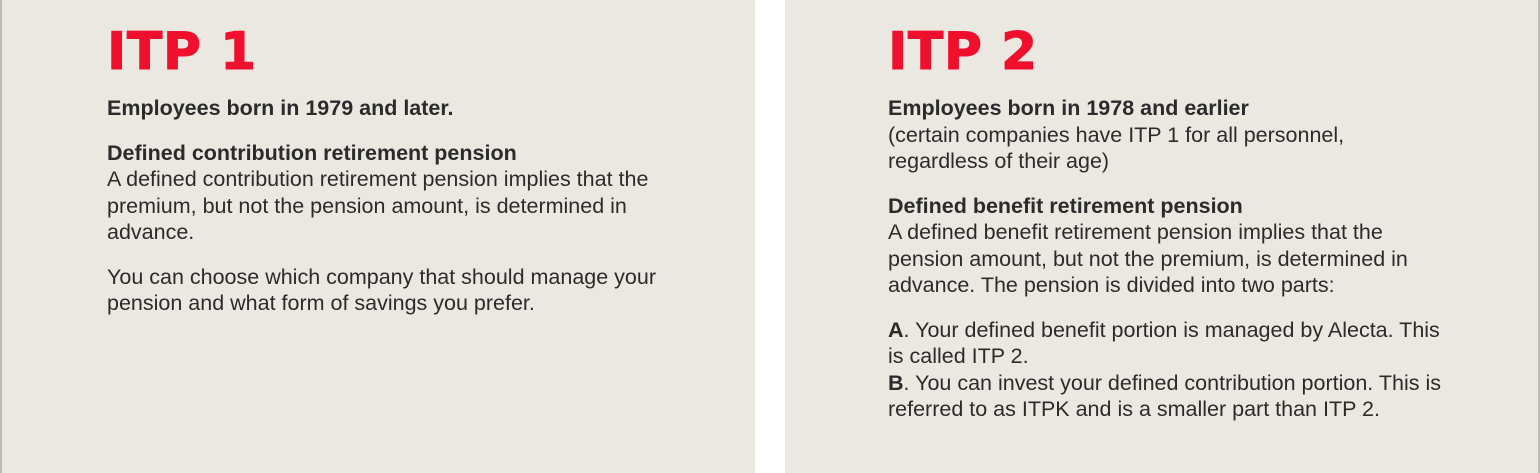 Image resolution: width=1540 pixels, height=473 pixels. Describe the element at coordinates (896, 329) in the screenshot. I see `itp2-part-a-label: A` at that location.